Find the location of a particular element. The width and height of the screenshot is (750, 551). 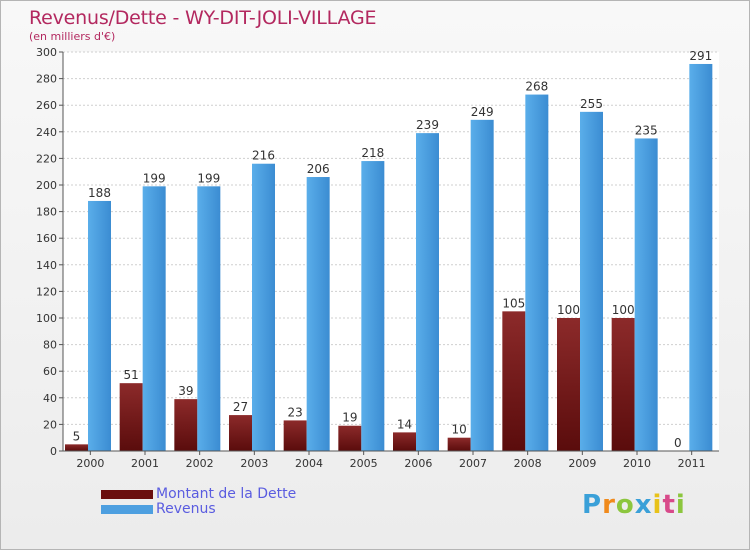

y-tick-label: 100 is located at coordinates (46, 318).